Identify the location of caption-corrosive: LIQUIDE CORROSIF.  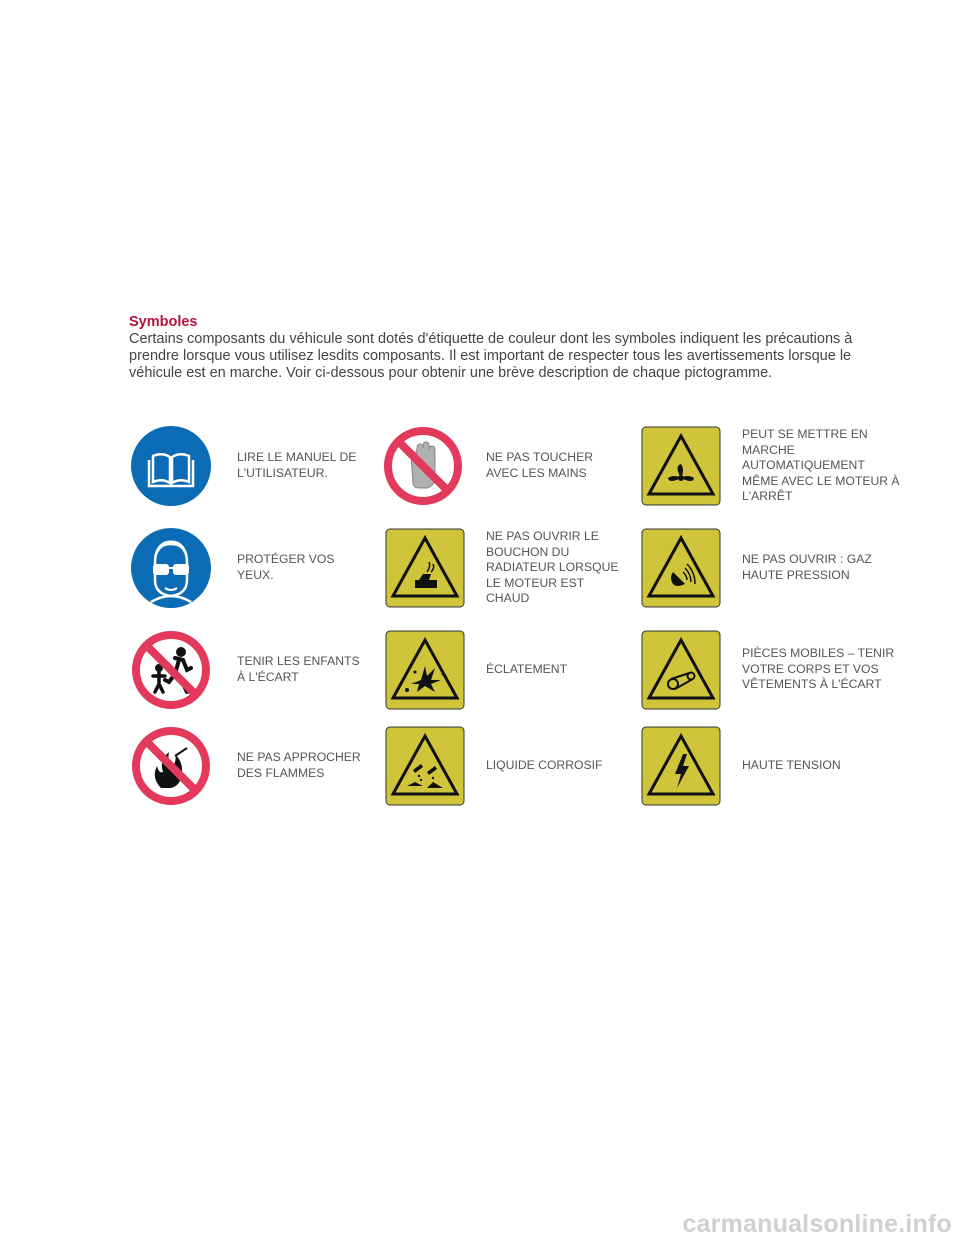
(544, 765).